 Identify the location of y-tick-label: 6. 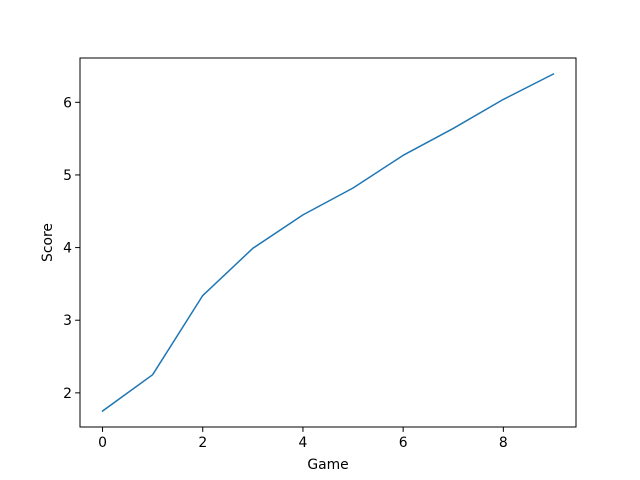
(67, 103).